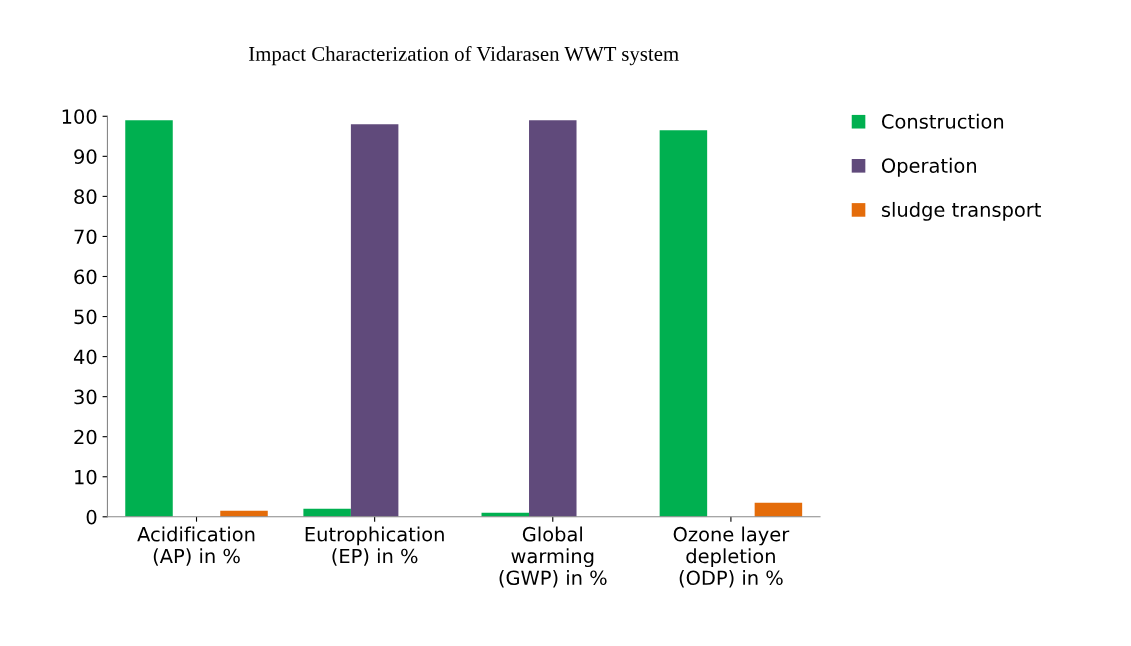  What do you see at coordinates (85, 317) in the screenshot?
I see `y-tick-label: 50` at bounding box center [85, 317].